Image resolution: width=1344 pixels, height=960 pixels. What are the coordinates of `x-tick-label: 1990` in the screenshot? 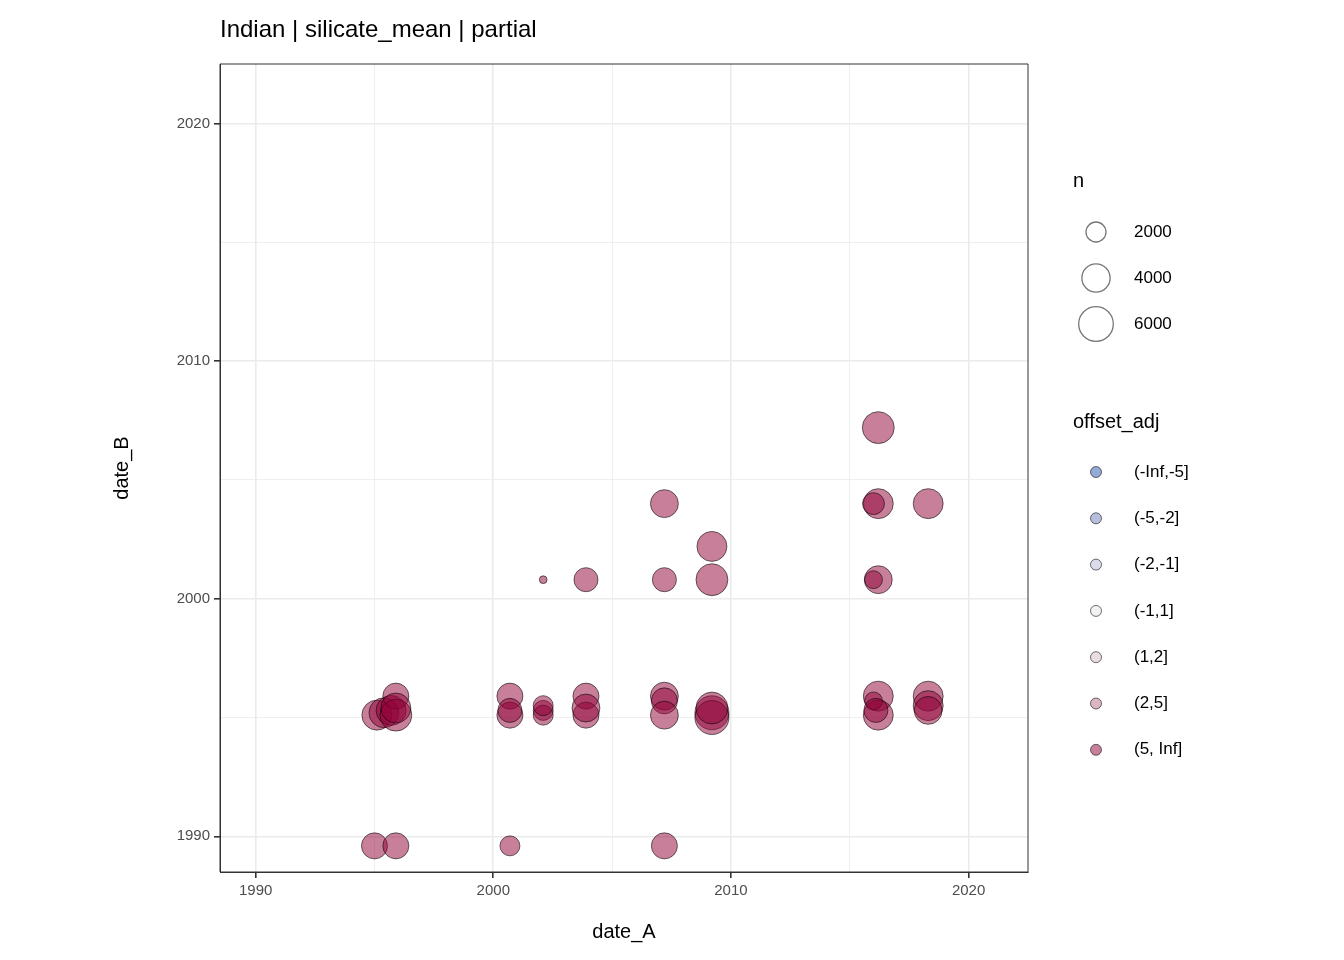 It's located at (255, 890).